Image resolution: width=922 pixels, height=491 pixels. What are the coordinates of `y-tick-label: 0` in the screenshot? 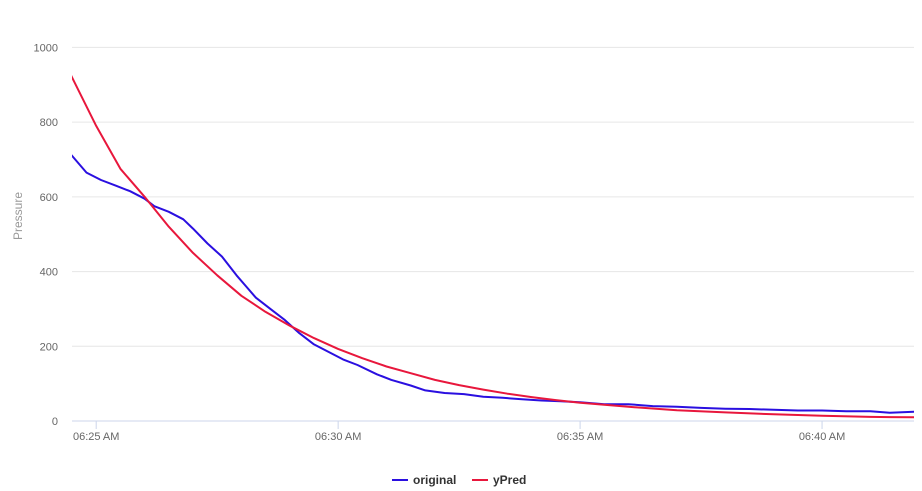 It's located at (55, 422).